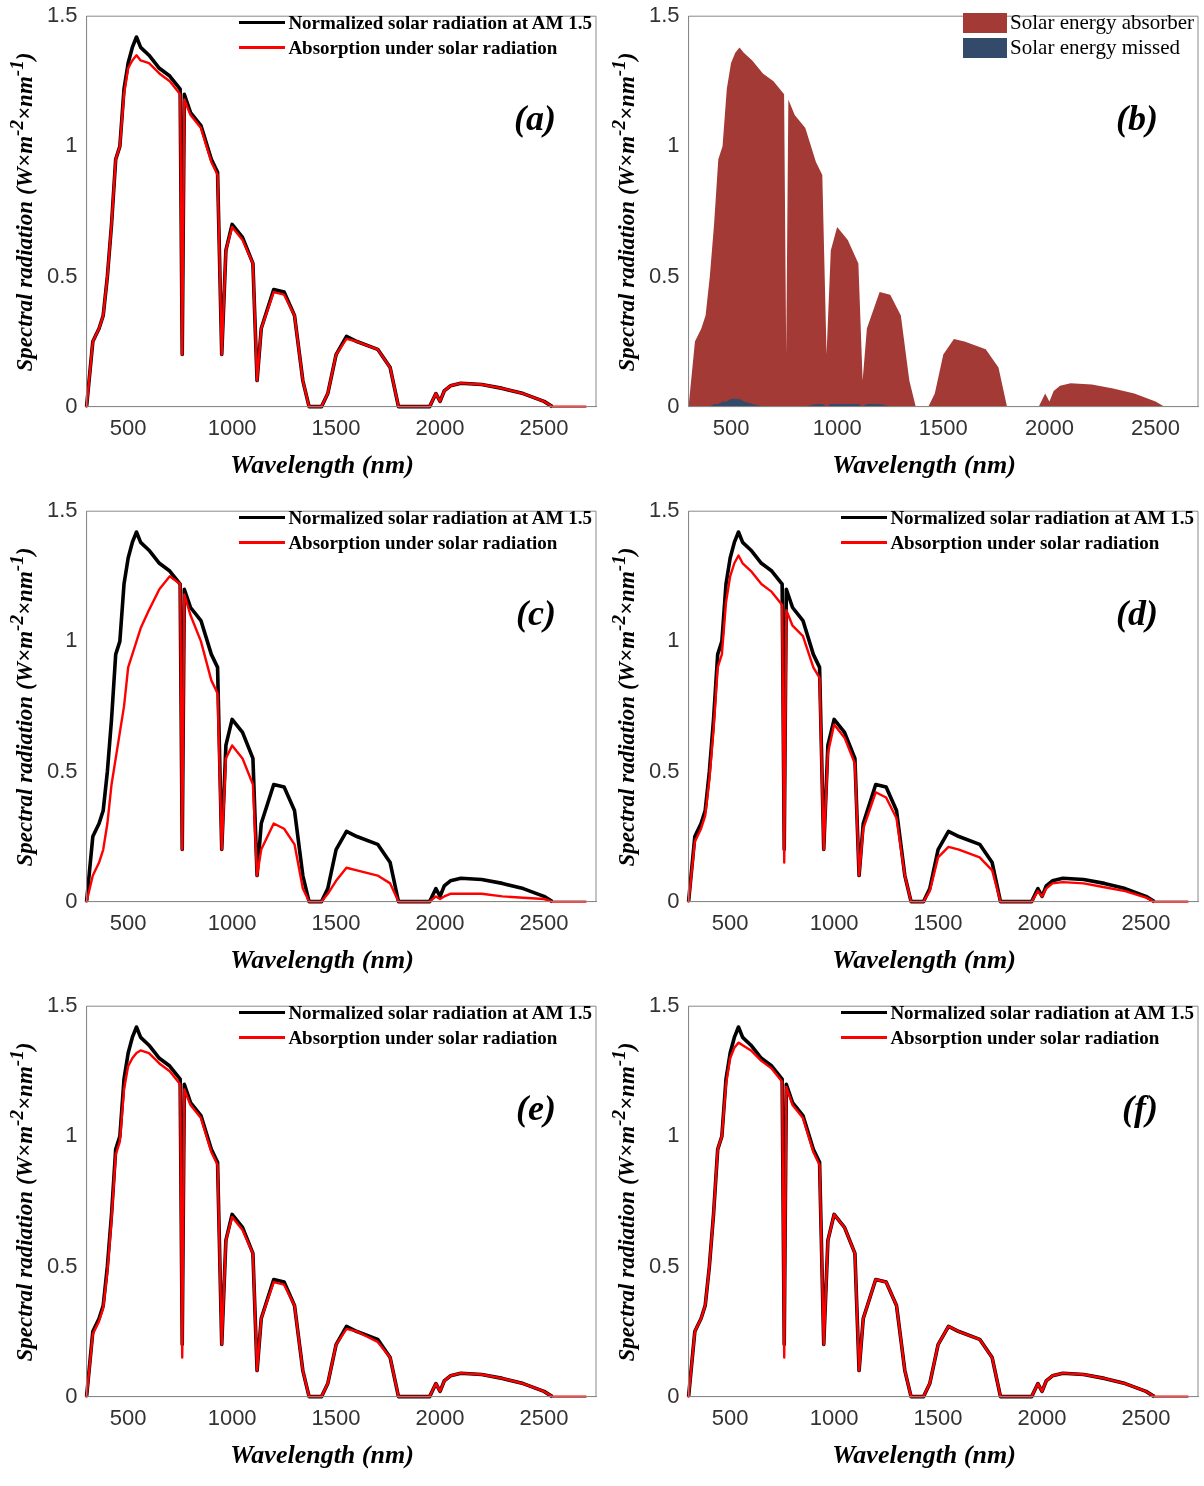 The width and height of the screenshot is (1204, 1486). Describe the element at coordinates (535, 118) in the screenshot. I see `annotation: (a)` at that location.